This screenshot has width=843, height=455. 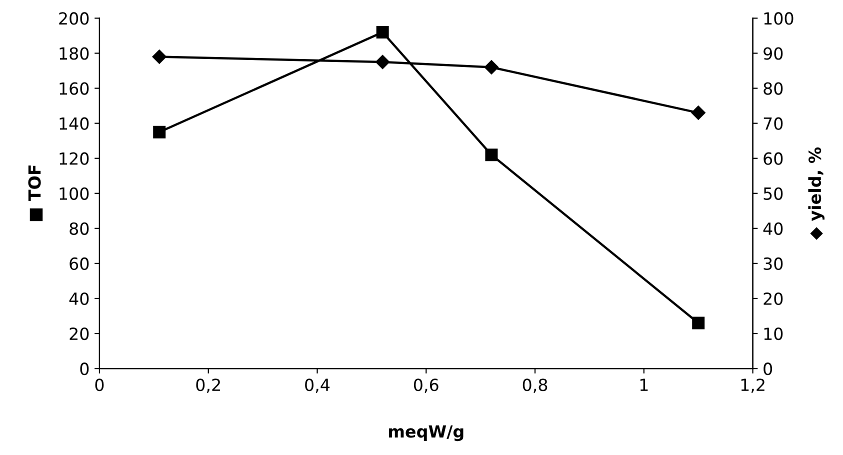 What do you see at coordinates (84, 369) in the screenshot?
I see `y-tick-label: 0` at bounding box center [84, 369].